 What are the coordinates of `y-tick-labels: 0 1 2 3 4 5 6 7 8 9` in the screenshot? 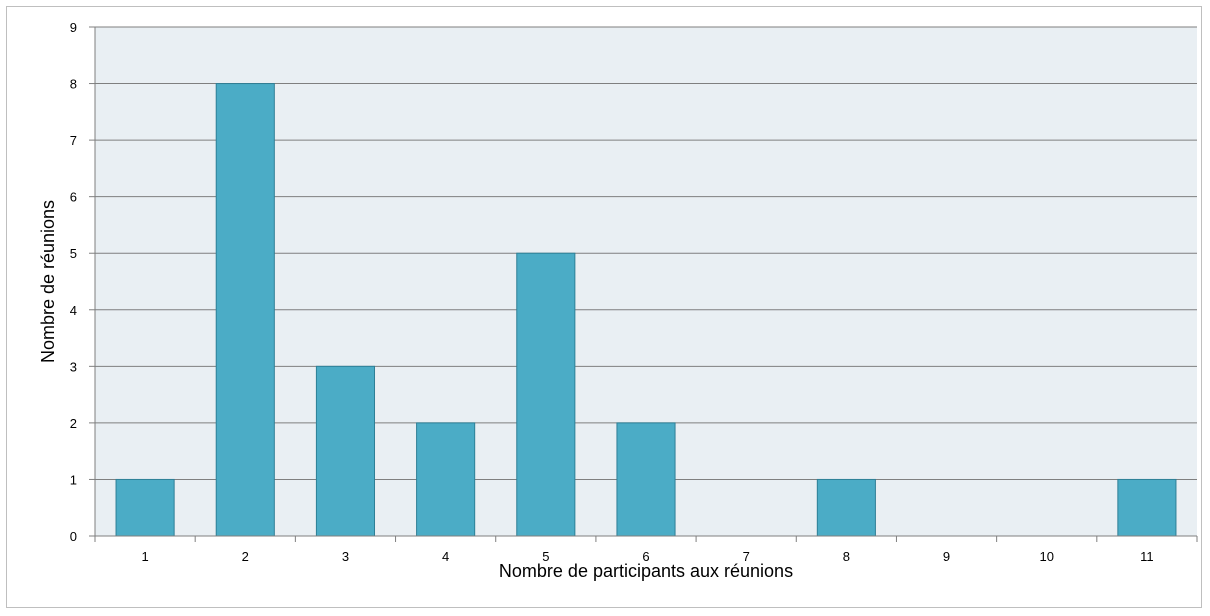 It's located at (73, 282).